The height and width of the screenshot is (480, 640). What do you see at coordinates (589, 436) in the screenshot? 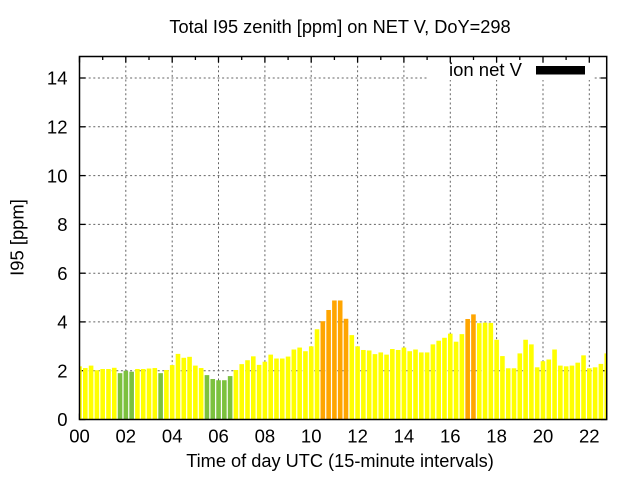
I see `svg-text: 22` at bounding box center [589, 436].